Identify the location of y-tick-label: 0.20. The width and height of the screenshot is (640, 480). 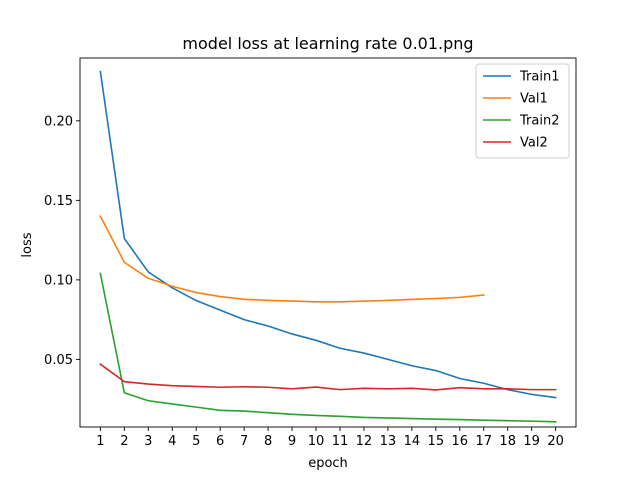
(58, 121).